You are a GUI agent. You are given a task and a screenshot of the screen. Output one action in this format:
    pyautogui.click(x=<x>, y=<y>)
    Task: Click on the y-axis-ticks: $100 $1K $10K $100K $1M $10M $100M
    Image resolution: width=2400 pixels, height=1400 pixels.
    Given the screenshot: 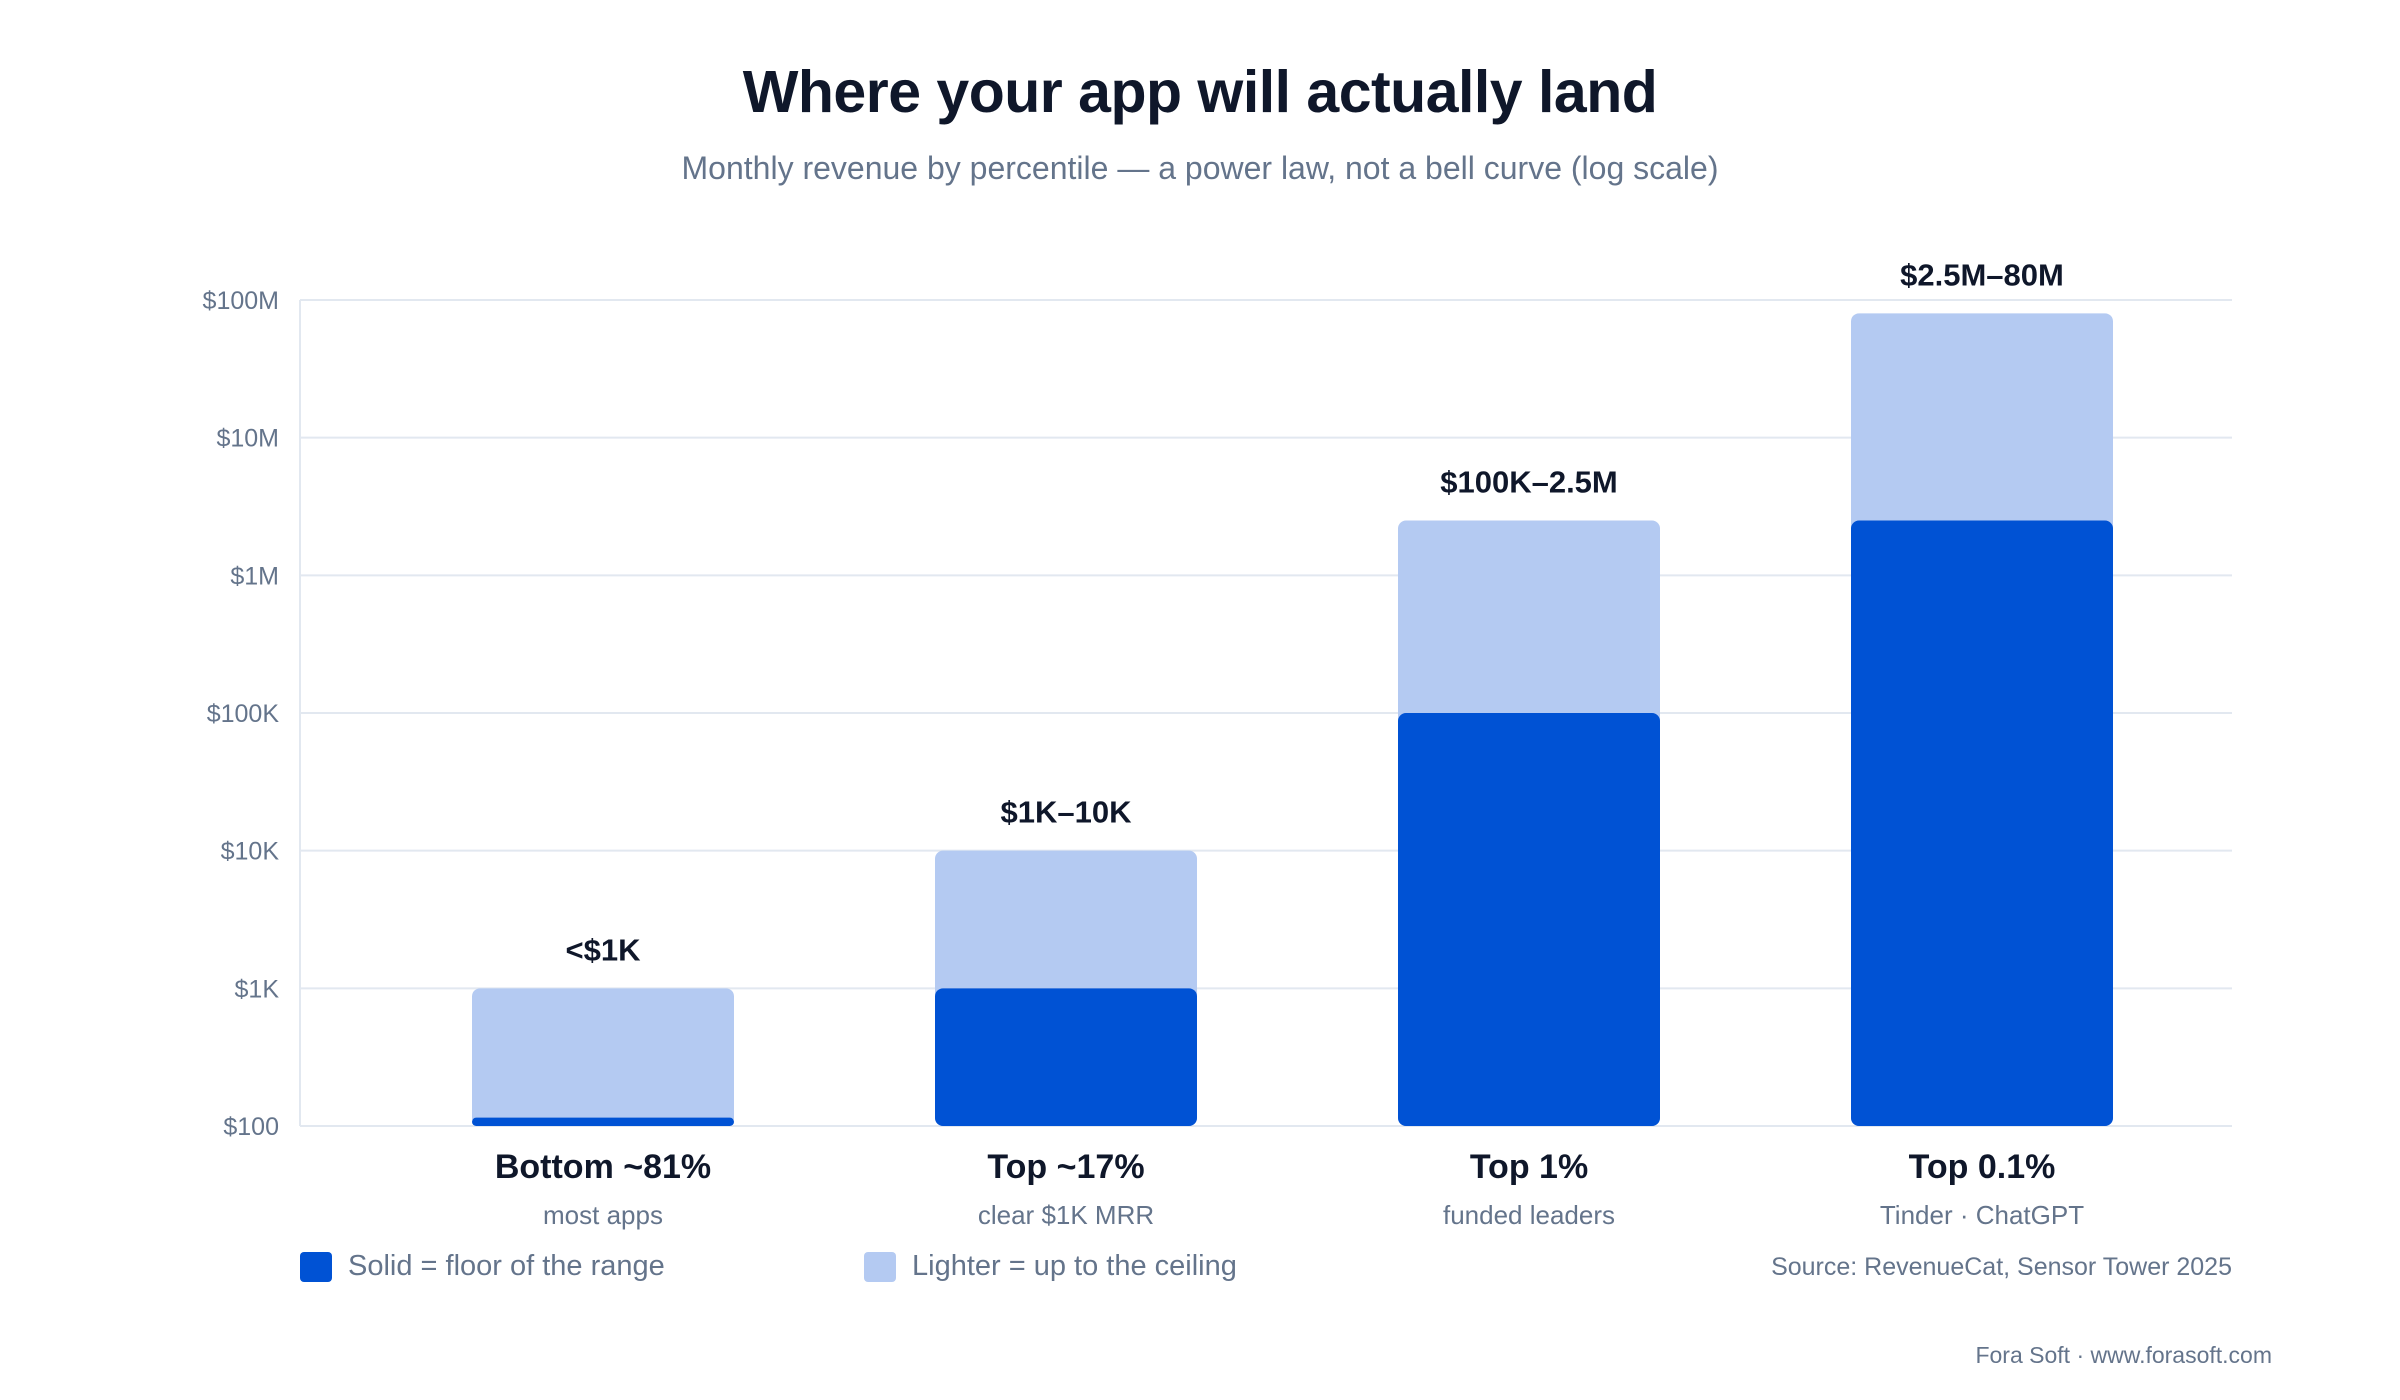 What is the action you would take?
    pyautogui.click(x=241, y=714)
    